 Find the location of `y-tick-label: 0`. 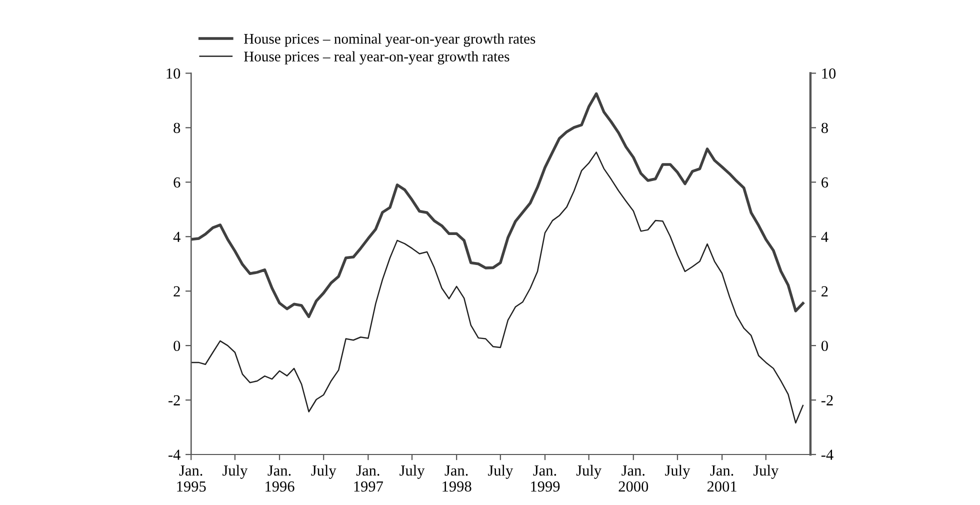

y-tick-label: 0 is located at coordinates (177, 346).